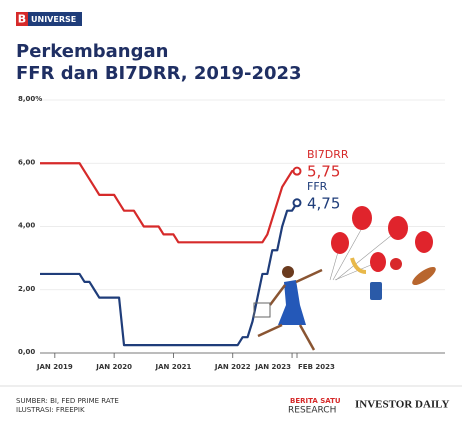 The image size is (462, 436). I want to click on brand-bottom: RESEARCH, so click(312, 411).